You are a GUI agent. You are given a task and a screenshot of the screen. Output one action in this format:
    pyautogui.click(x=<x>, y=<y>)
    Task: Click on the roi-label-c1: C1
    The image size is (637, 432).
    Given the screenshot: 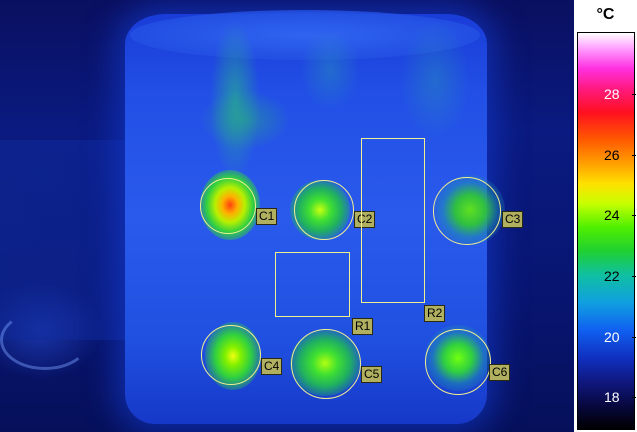 What is the action you would take?
    pyautogui.click(x=267, y=216)
    